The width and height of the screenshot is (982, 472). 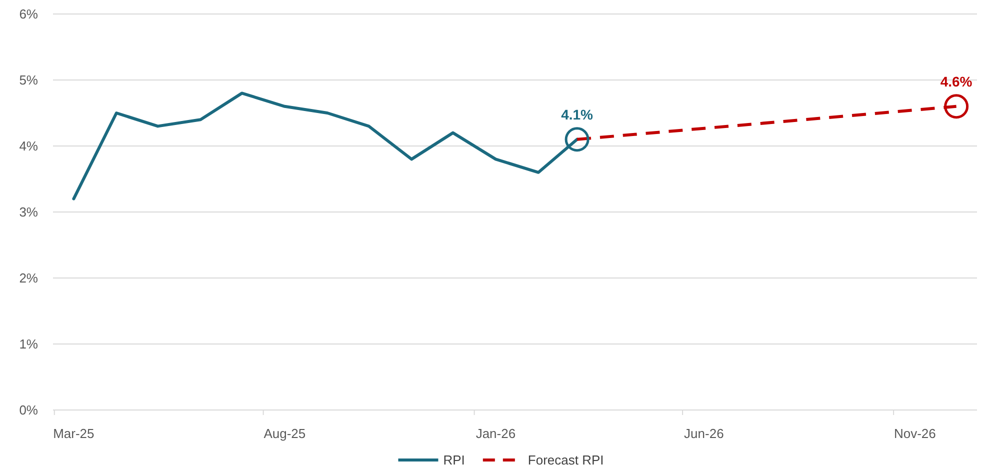 What do you see at coordinates (577, 114) in the screenshot?
I see `data-label: 4.1%` at bounding box center [577, 114].